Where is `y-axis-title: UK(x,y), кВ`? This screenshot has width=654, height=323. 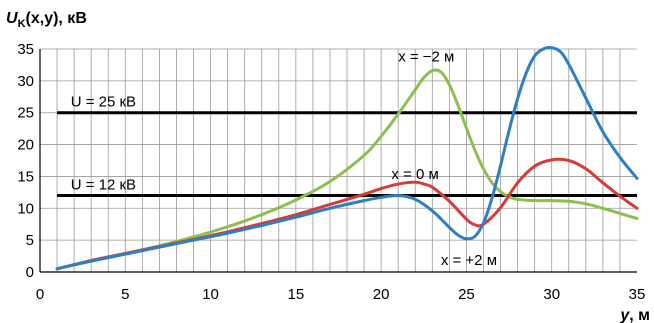
y-axis-title: UK(x,y), кВ is located at coordinates (46, 20).